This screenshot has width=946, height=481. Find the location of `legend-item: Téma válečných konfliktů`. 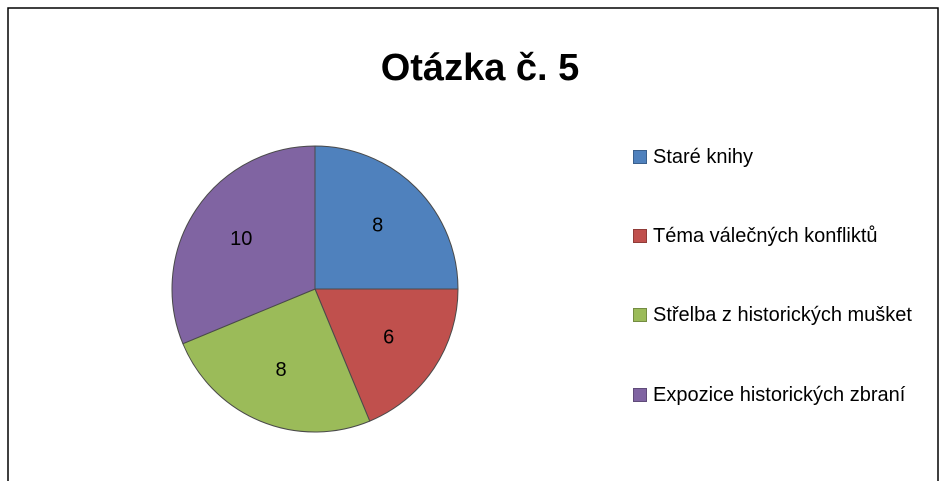

legend-item: Téma válečných konfliktů is located at coordinates (783, 236).